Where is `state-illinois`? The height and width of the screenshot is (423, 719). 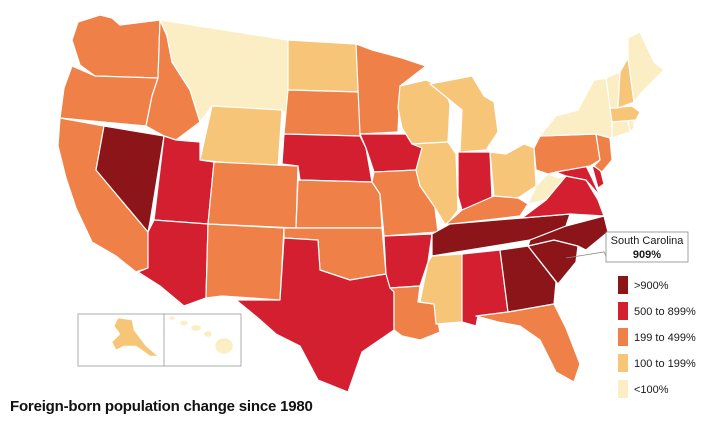
state-illinois is located at coordinates (435, 184).